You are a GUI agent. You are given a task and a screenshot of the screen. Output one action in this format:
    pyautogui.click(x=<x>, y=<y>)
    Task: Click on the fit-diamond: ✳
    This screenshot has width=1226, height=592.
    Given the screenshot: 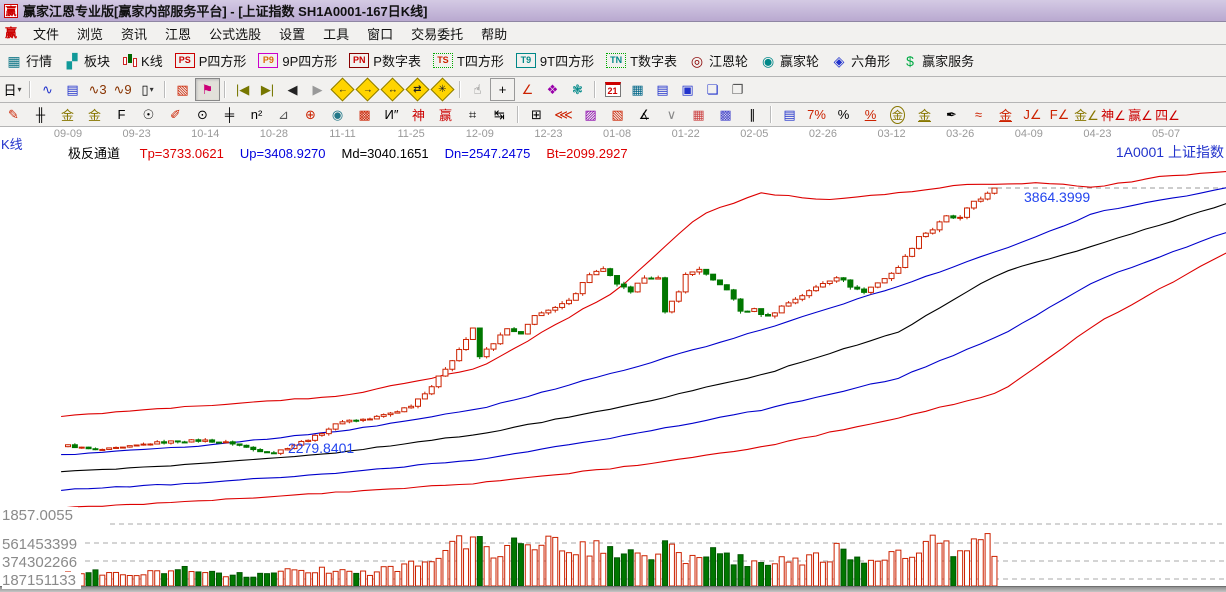 What is the action you would take?
    pyautogui.click(x=442, y=89)
    